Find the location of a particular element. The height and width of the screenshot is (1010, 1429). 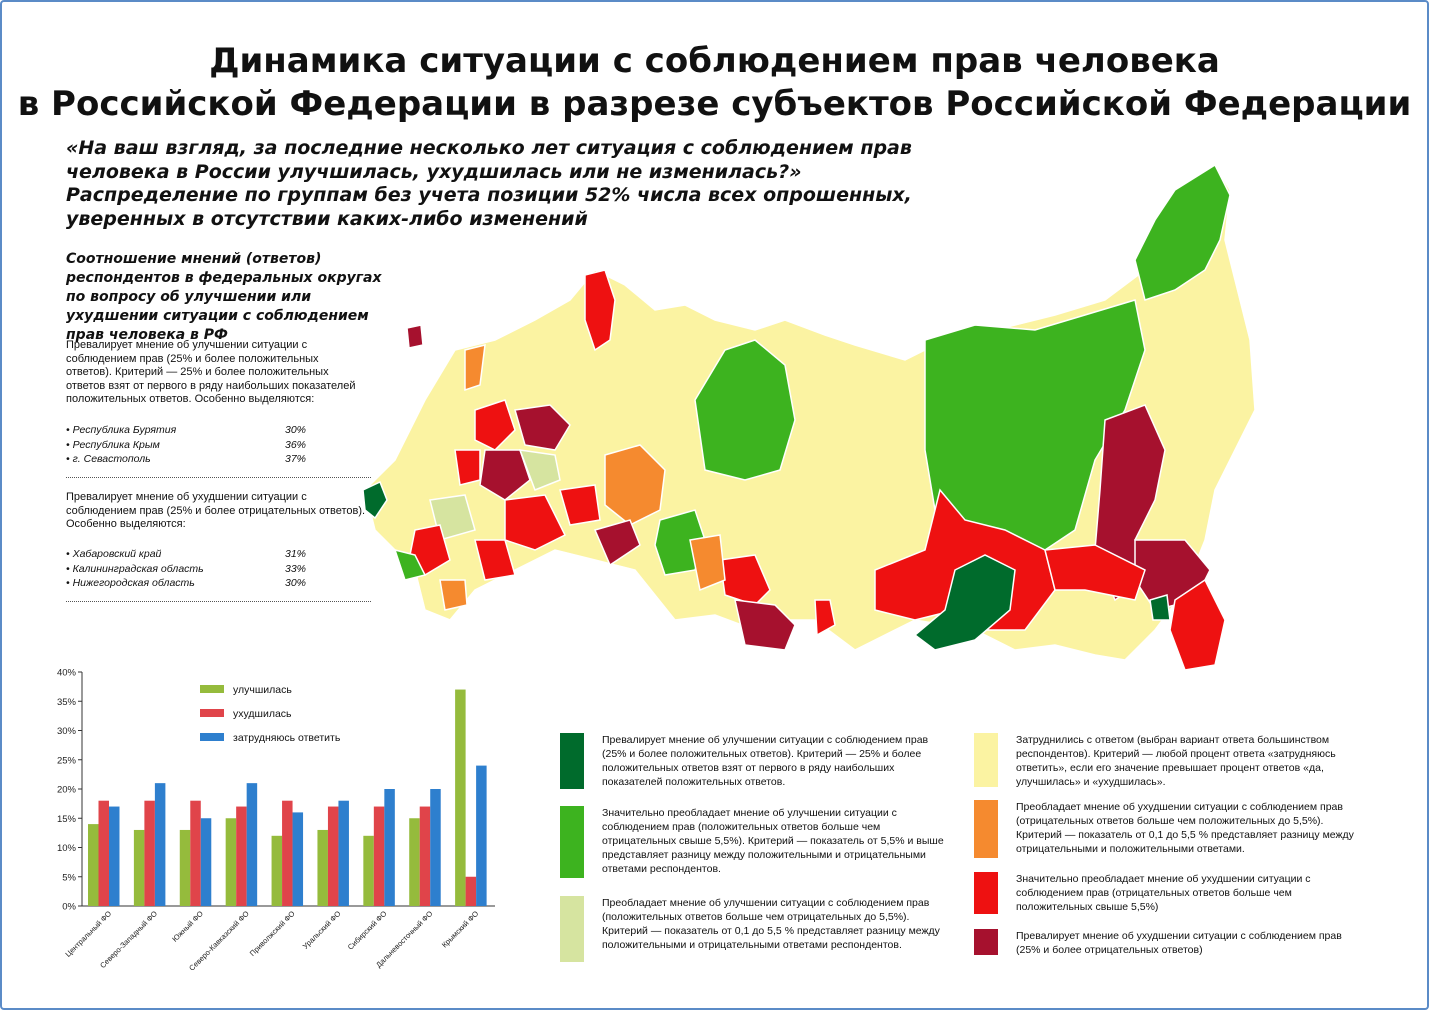

x-category-label: Крымский ФО is located at coordinates (460, 929).